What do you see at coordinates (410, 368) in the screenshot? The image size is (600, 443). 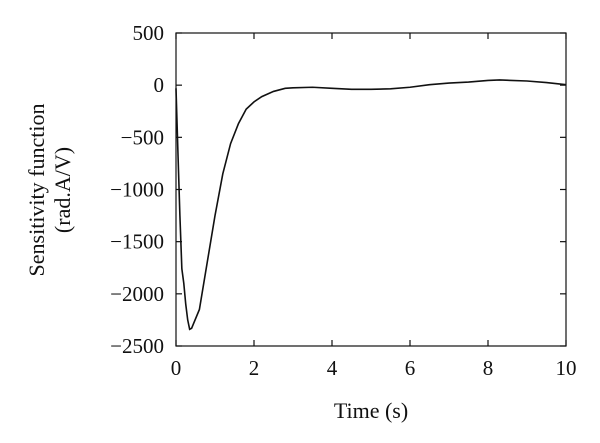 I see `x-tick-label: 6` at bounding box center [410, 368].